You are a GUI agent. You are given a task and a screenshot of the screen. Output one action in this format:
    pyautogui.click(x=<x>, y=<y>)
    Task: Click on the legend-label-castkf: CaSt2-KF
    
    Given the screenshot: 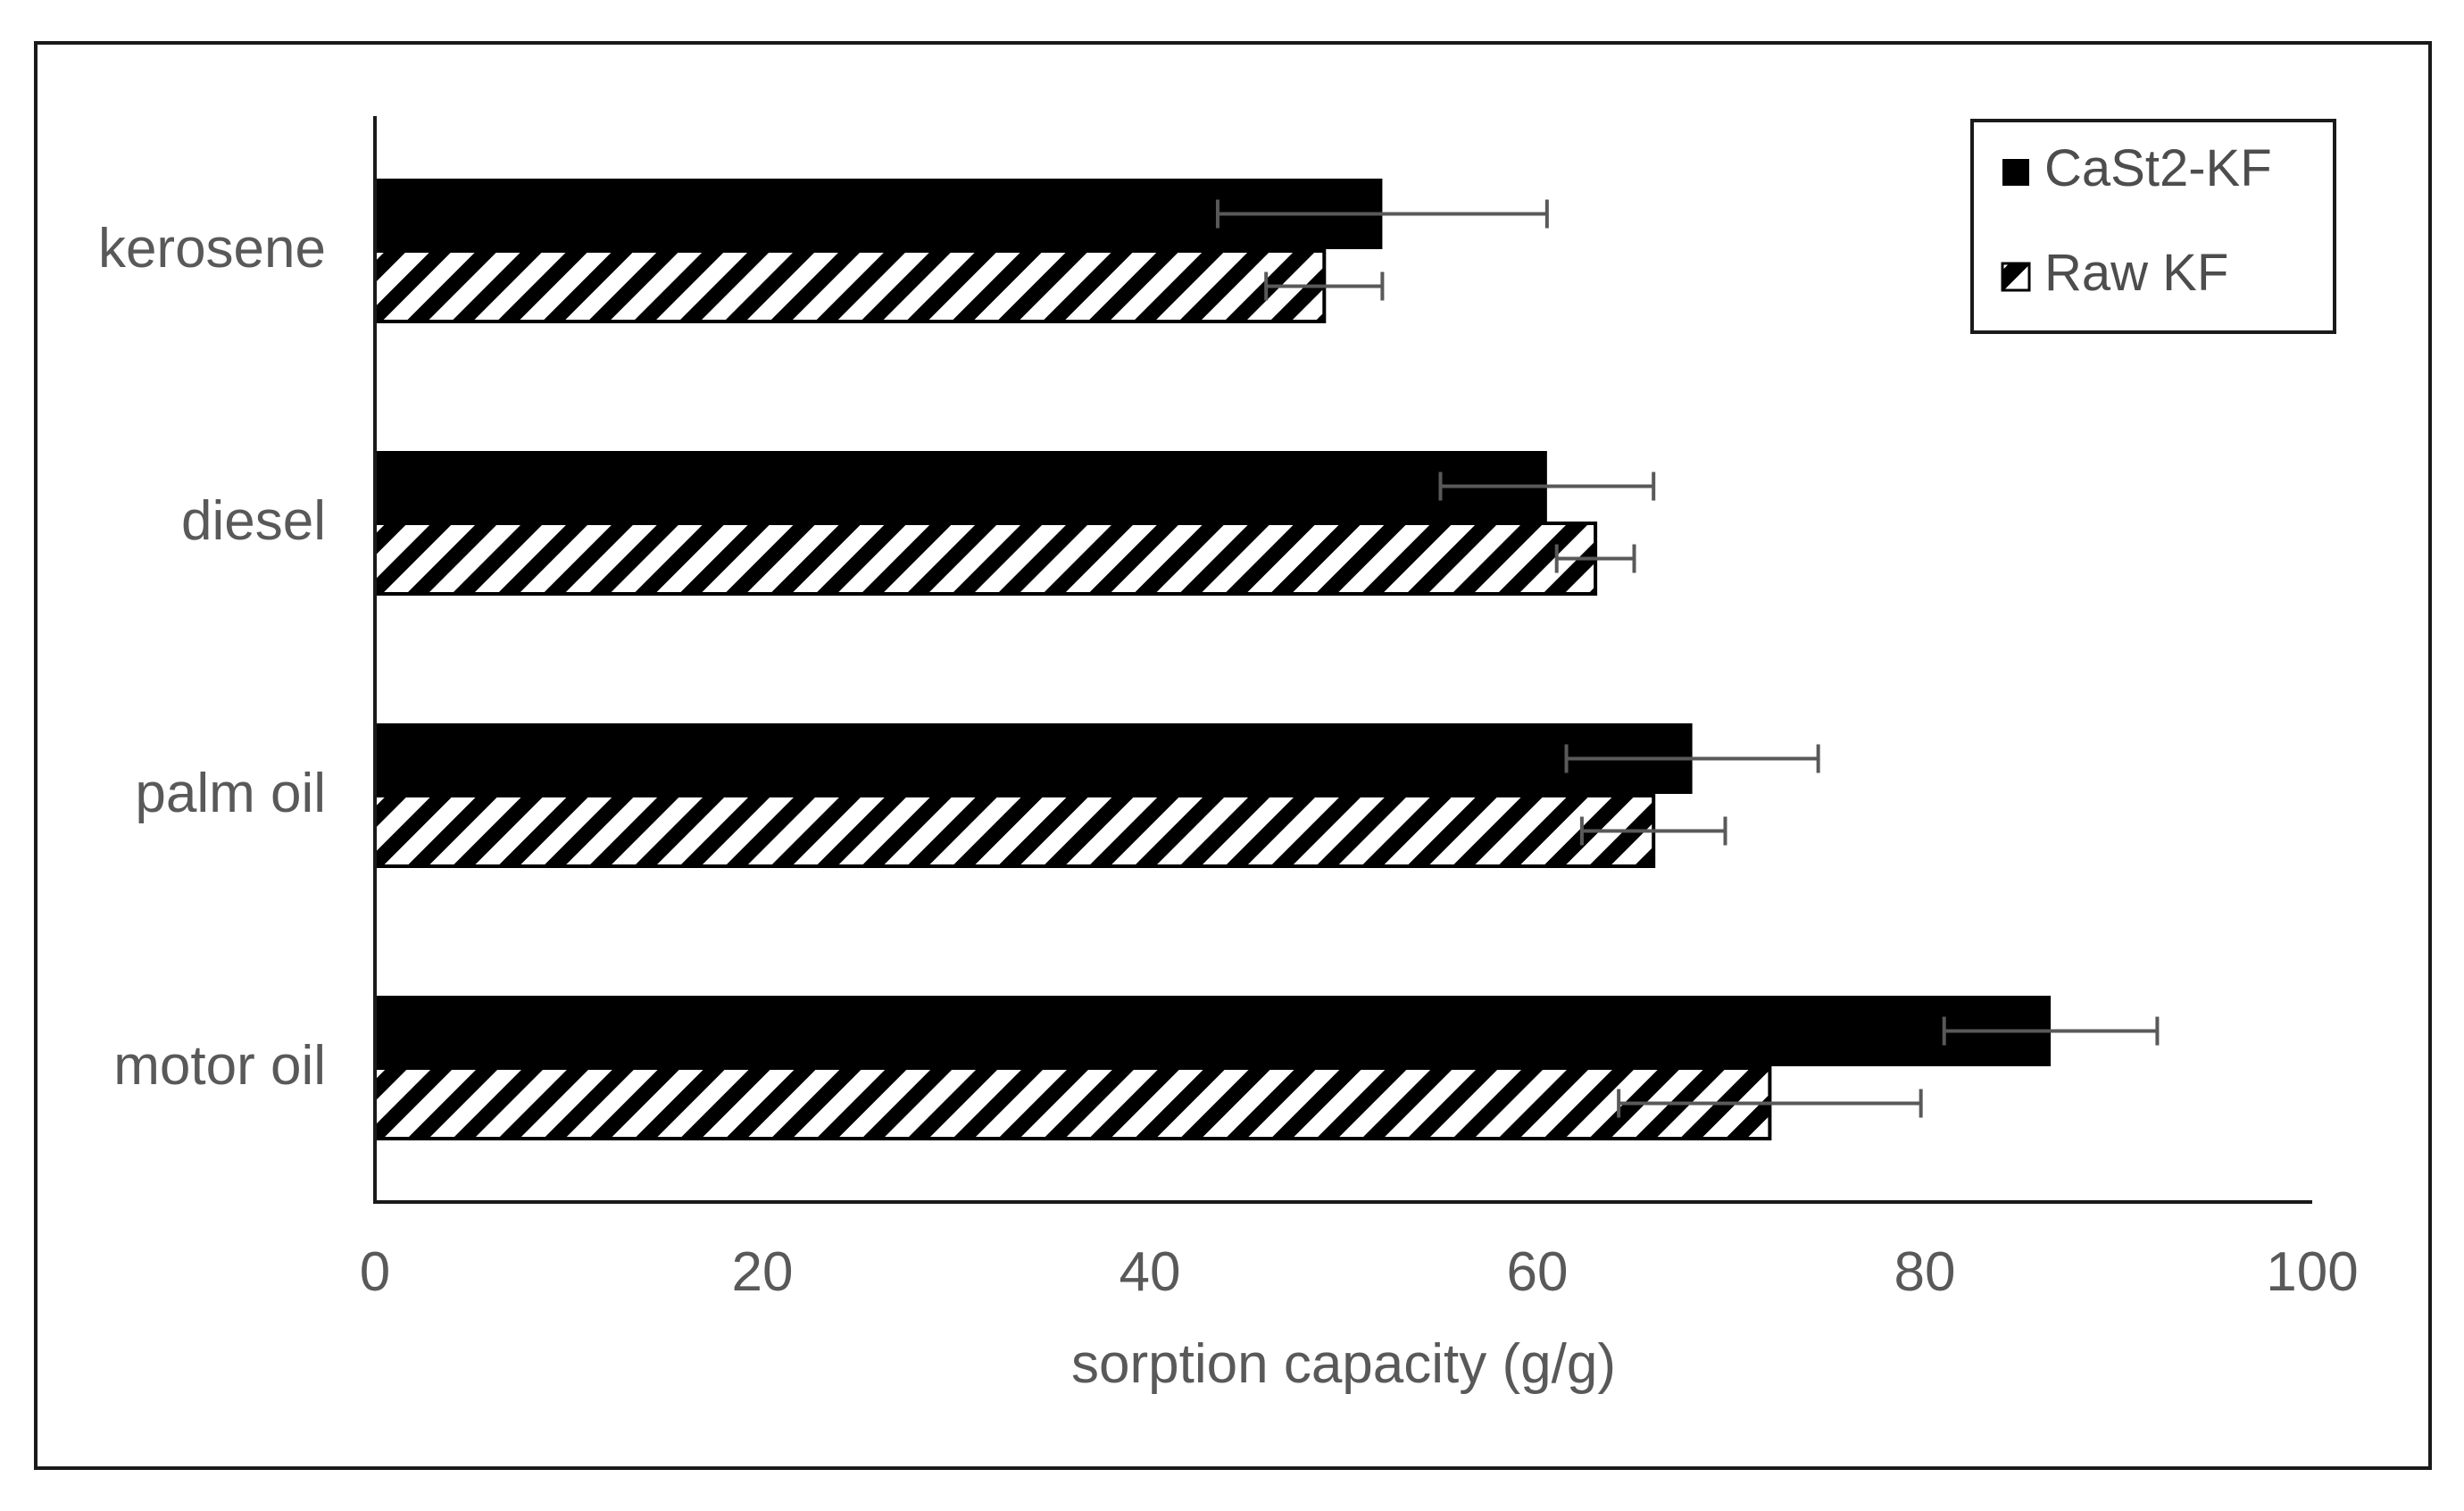 What is the action you would take?
    pyautogui.click(x=2158, y=168)
    